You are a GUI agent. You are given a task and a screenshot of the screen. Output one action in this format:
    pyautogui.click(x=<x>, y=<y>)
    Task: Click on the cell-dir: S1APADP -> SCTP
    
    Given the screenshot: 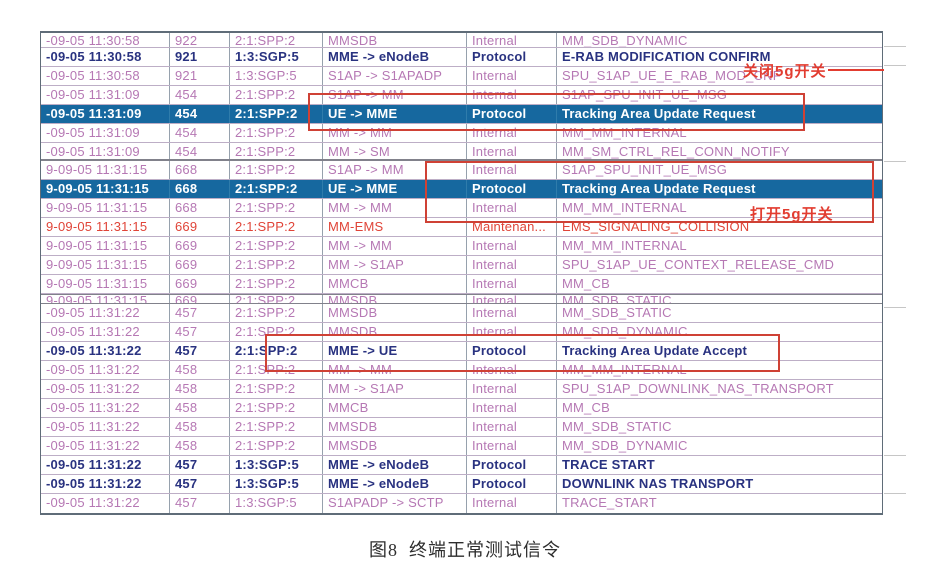 What is the action you would take?
    pyautogui.click(x=395, y=503)
    